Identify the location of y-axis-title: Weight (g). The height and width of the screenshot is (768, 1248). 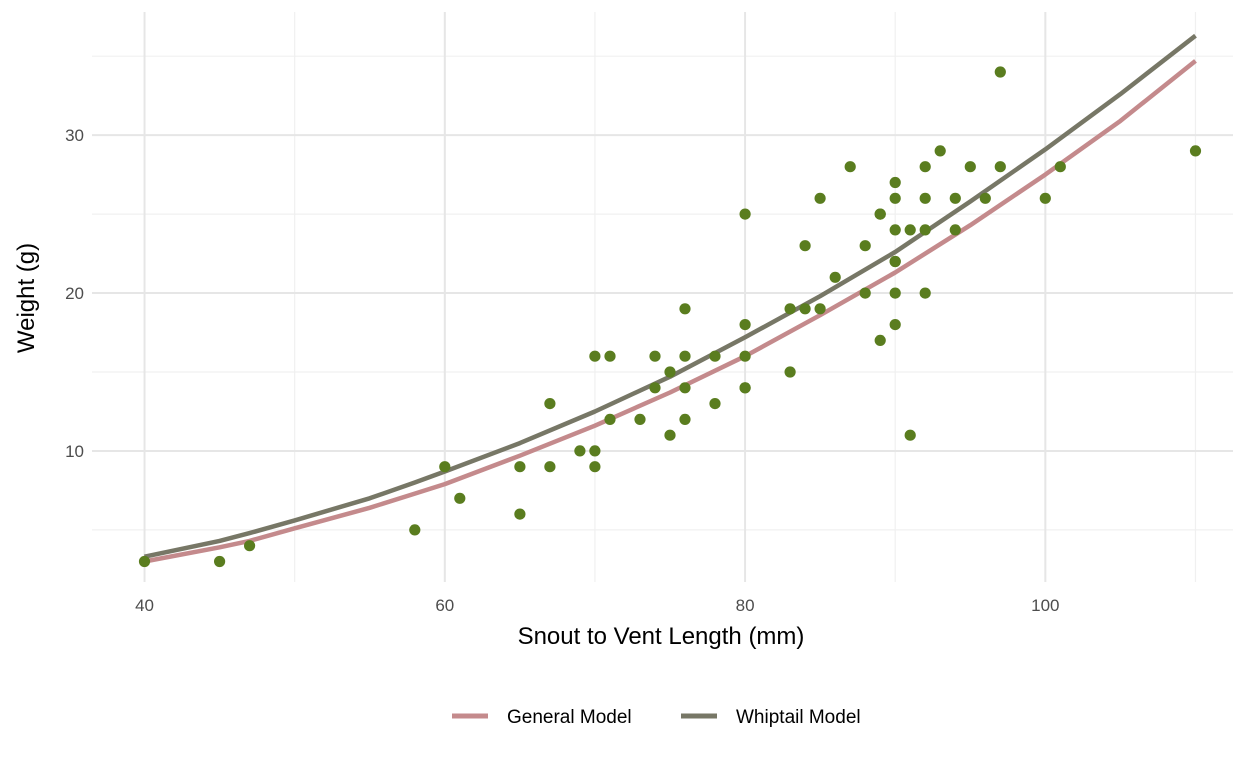
(26, 298).